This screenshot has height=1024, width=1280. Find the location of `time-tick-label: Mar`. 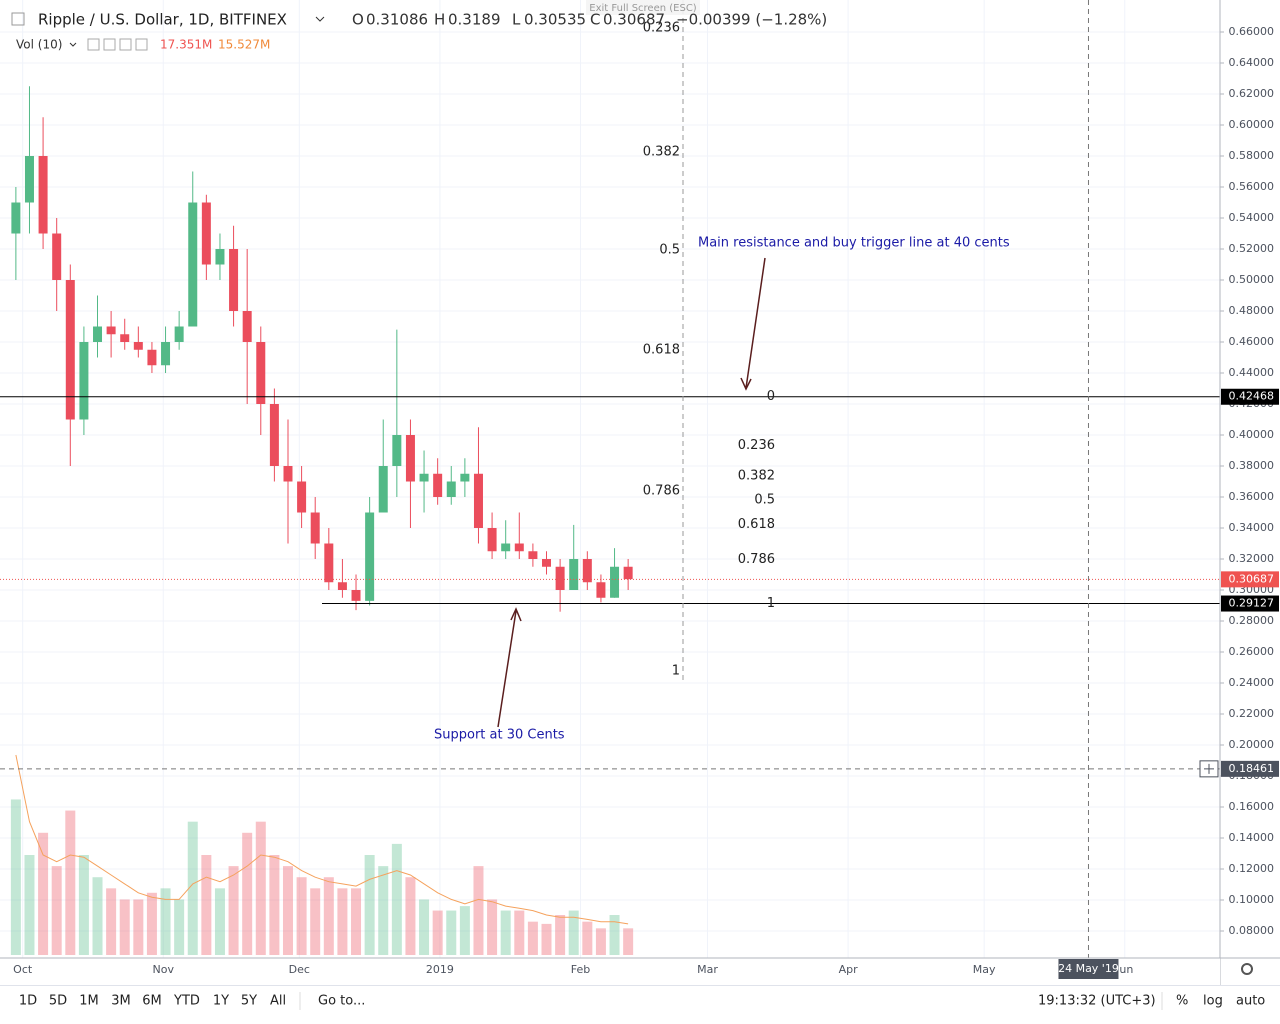

time-tick-label: Mar is located at coordinates (707, 969).